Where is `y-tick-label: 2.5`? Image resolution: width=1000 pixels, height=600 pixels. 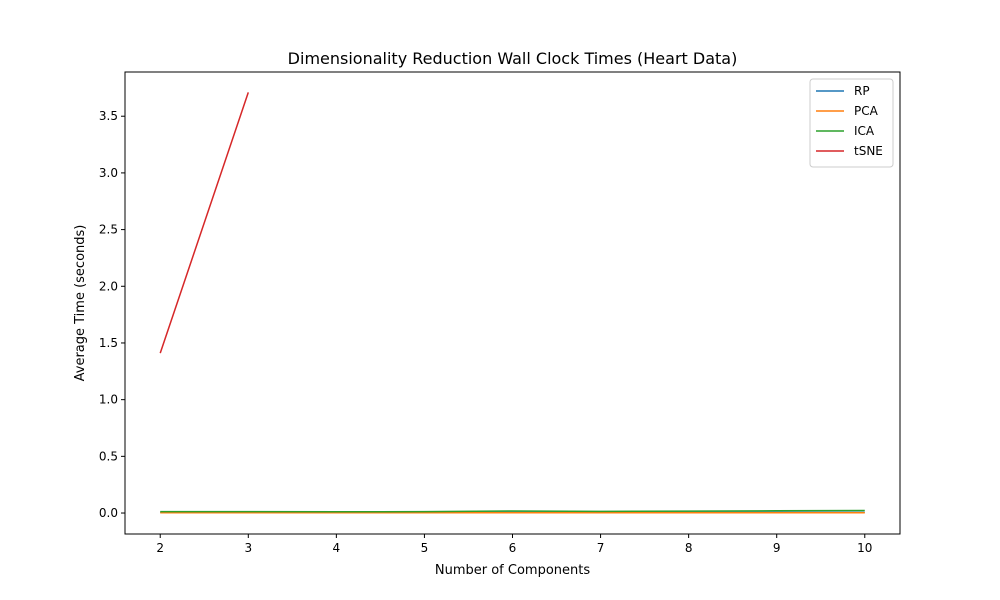 y-tick-label: 2.5 is located at coordinates (108, 230).